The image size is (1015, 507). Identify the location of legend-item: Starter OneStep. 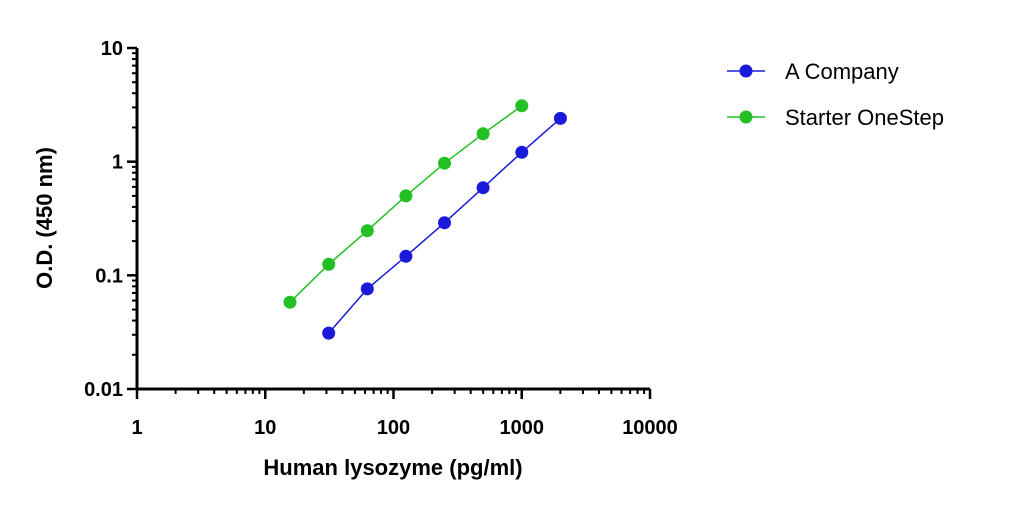
(835, 117).